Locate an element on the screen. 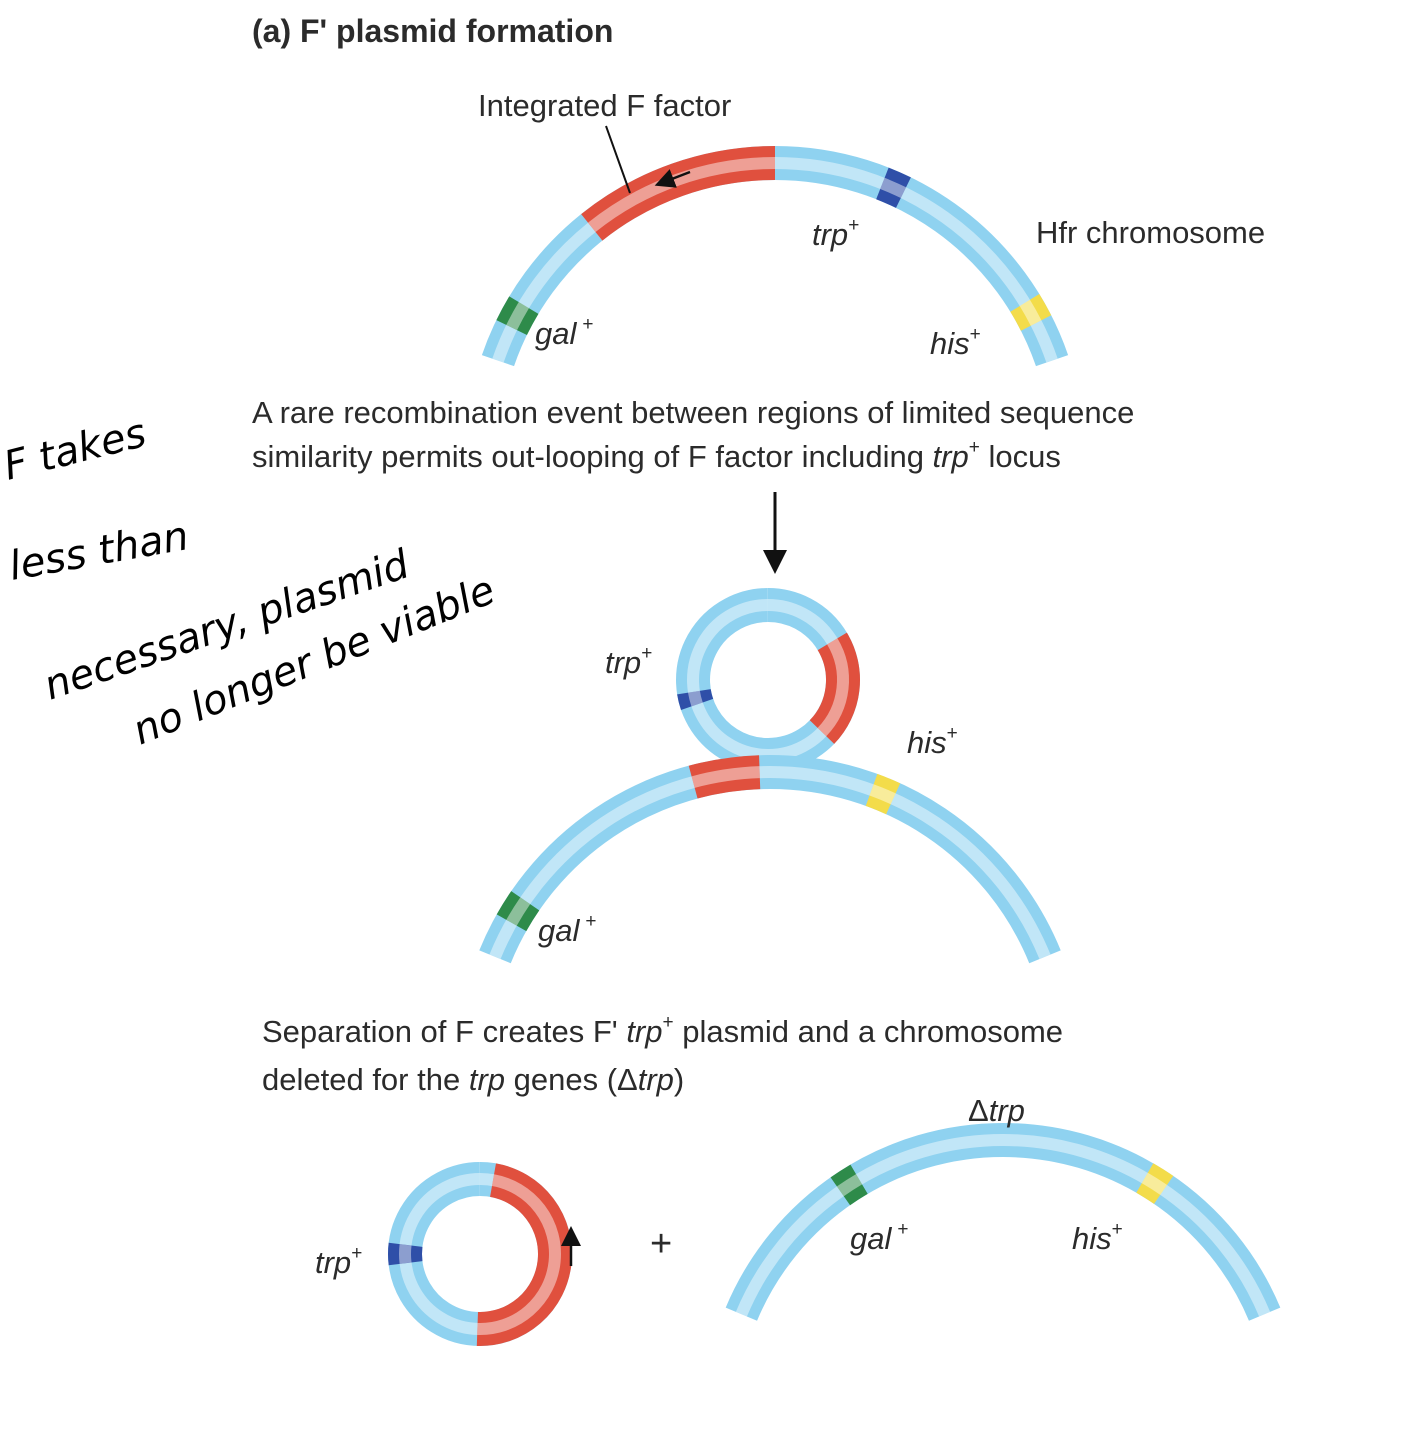 This screenshot has height=1438, width=1403. integrated-f-factor-label: Integrated F factor is located at coordinates (604, 105).